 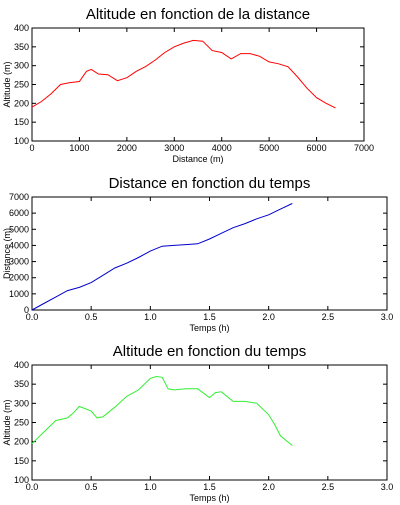 I want to click on y-tick-label: 4000, so click(x=19, y=245).